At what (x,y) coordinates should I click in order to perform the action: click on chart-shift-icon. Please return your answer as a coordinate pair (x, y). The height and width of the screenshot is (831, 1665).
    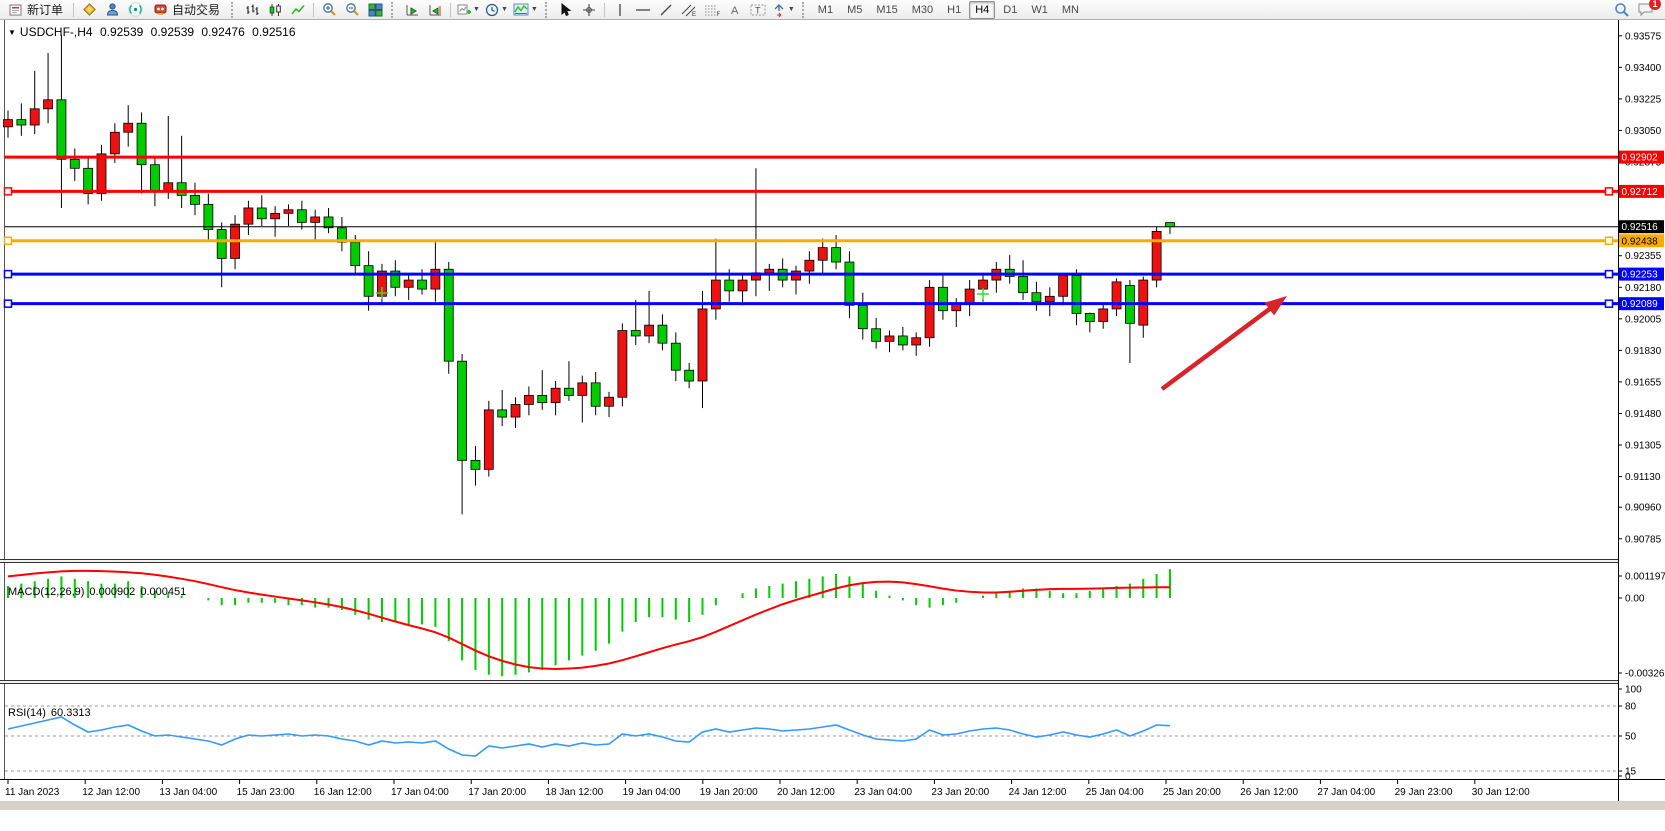
    Looking at the image, I should click on (435, 9).